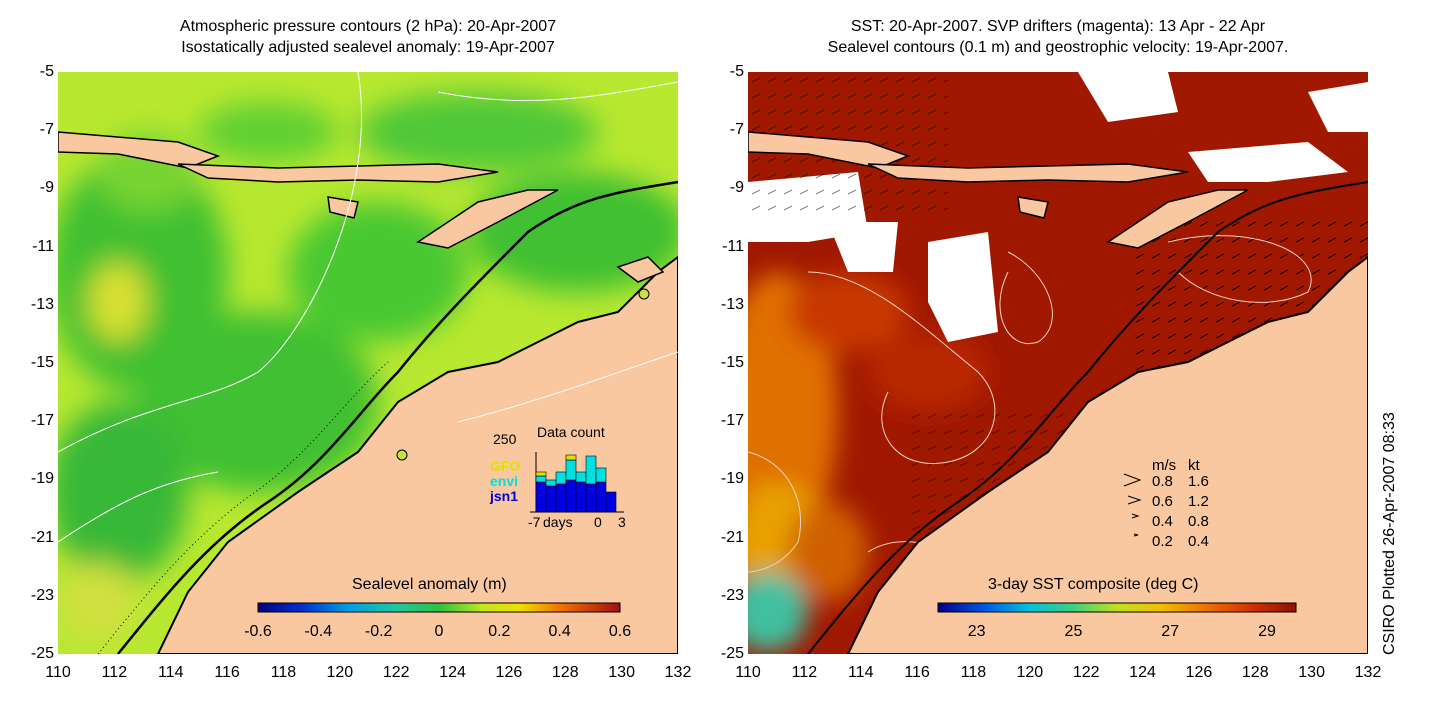 The image size is (1440, 720). Describe the element at coordinates (42, 595) in the screenshot. I see `y-tick-label-left: -23` at that location.